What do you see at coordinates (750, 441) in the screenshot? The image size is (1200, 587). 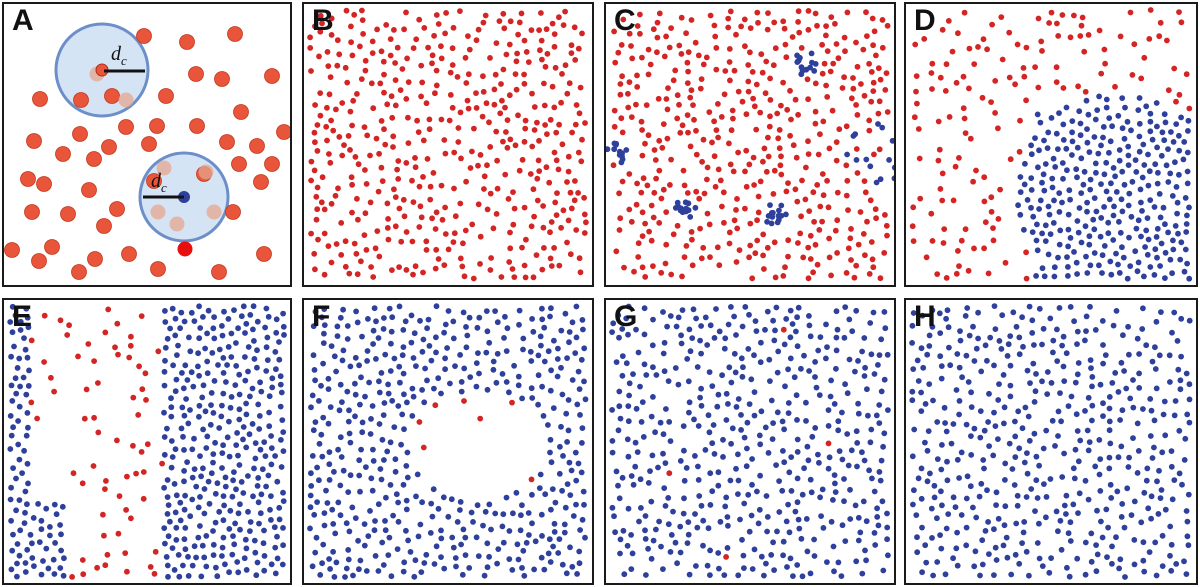 I see `panel-g: G` at bounding box center [750, 441].